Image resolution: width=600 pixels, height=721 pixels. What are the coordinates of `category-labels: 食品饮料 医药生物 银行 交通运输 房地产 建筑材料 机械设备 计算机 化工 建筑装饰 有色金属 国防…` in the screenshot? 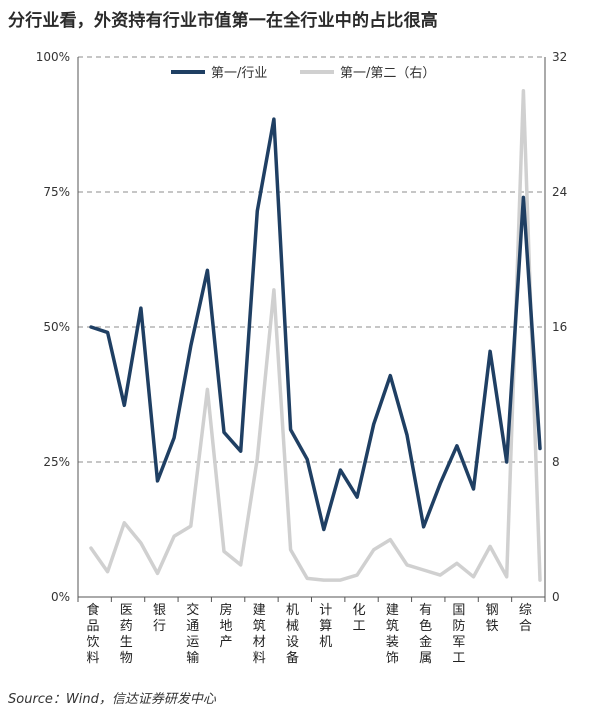 It's located at (308, 634).